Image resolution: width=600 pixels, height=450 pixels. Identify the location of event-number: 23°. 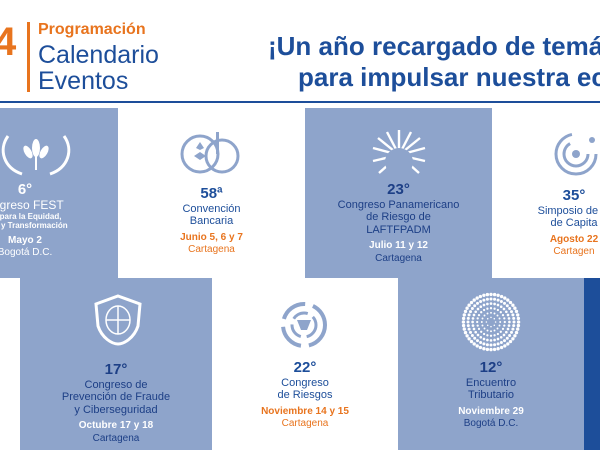
(398, 189).